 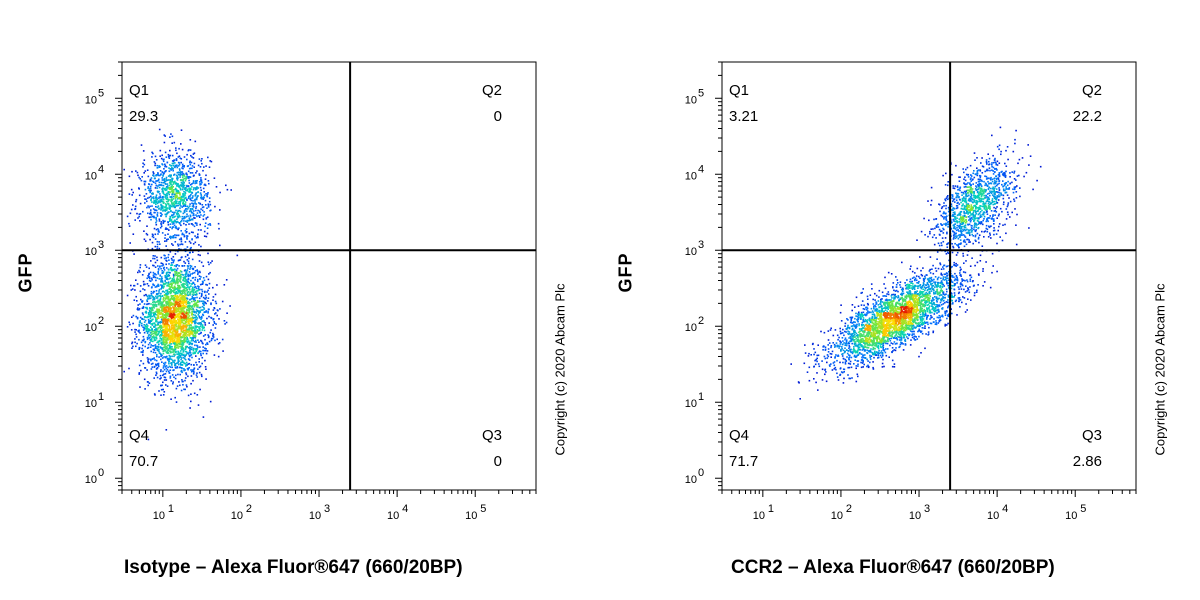 What do you see at coordinates (101, 397) in the screenshot?
I see `y-tick-exponent: 1` at bounding box center [101, 397].